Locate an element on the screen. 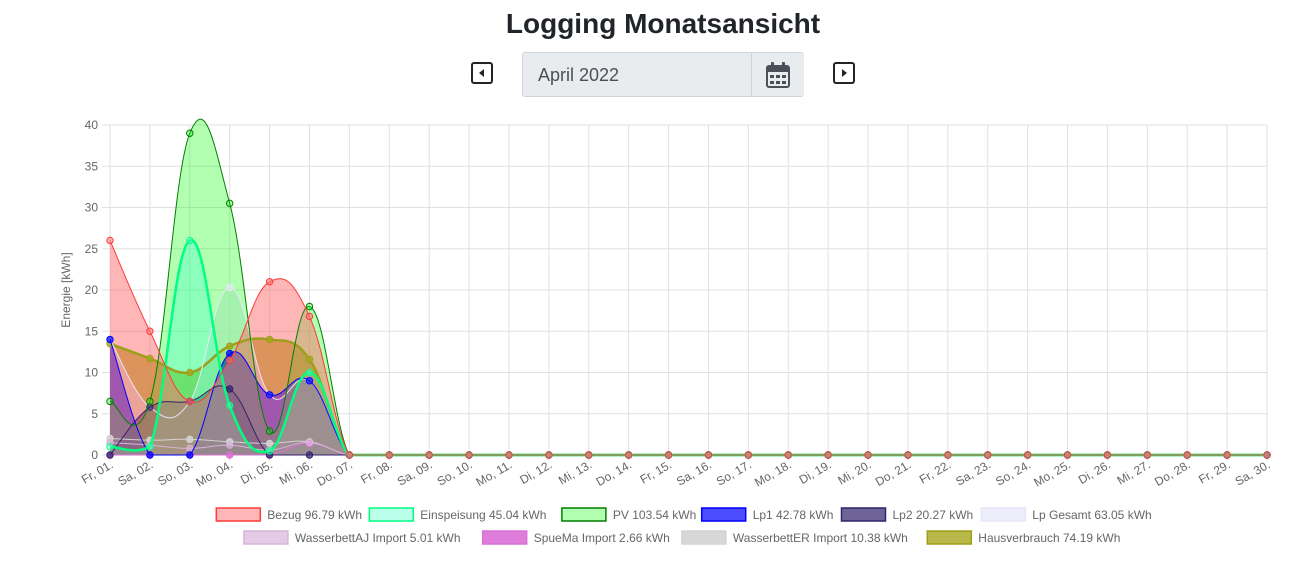 The height and width of the screenshot is (581, 1298). legend-label: Lp Gesamt 63.05 kWh is located at coordinates (1091, 515).